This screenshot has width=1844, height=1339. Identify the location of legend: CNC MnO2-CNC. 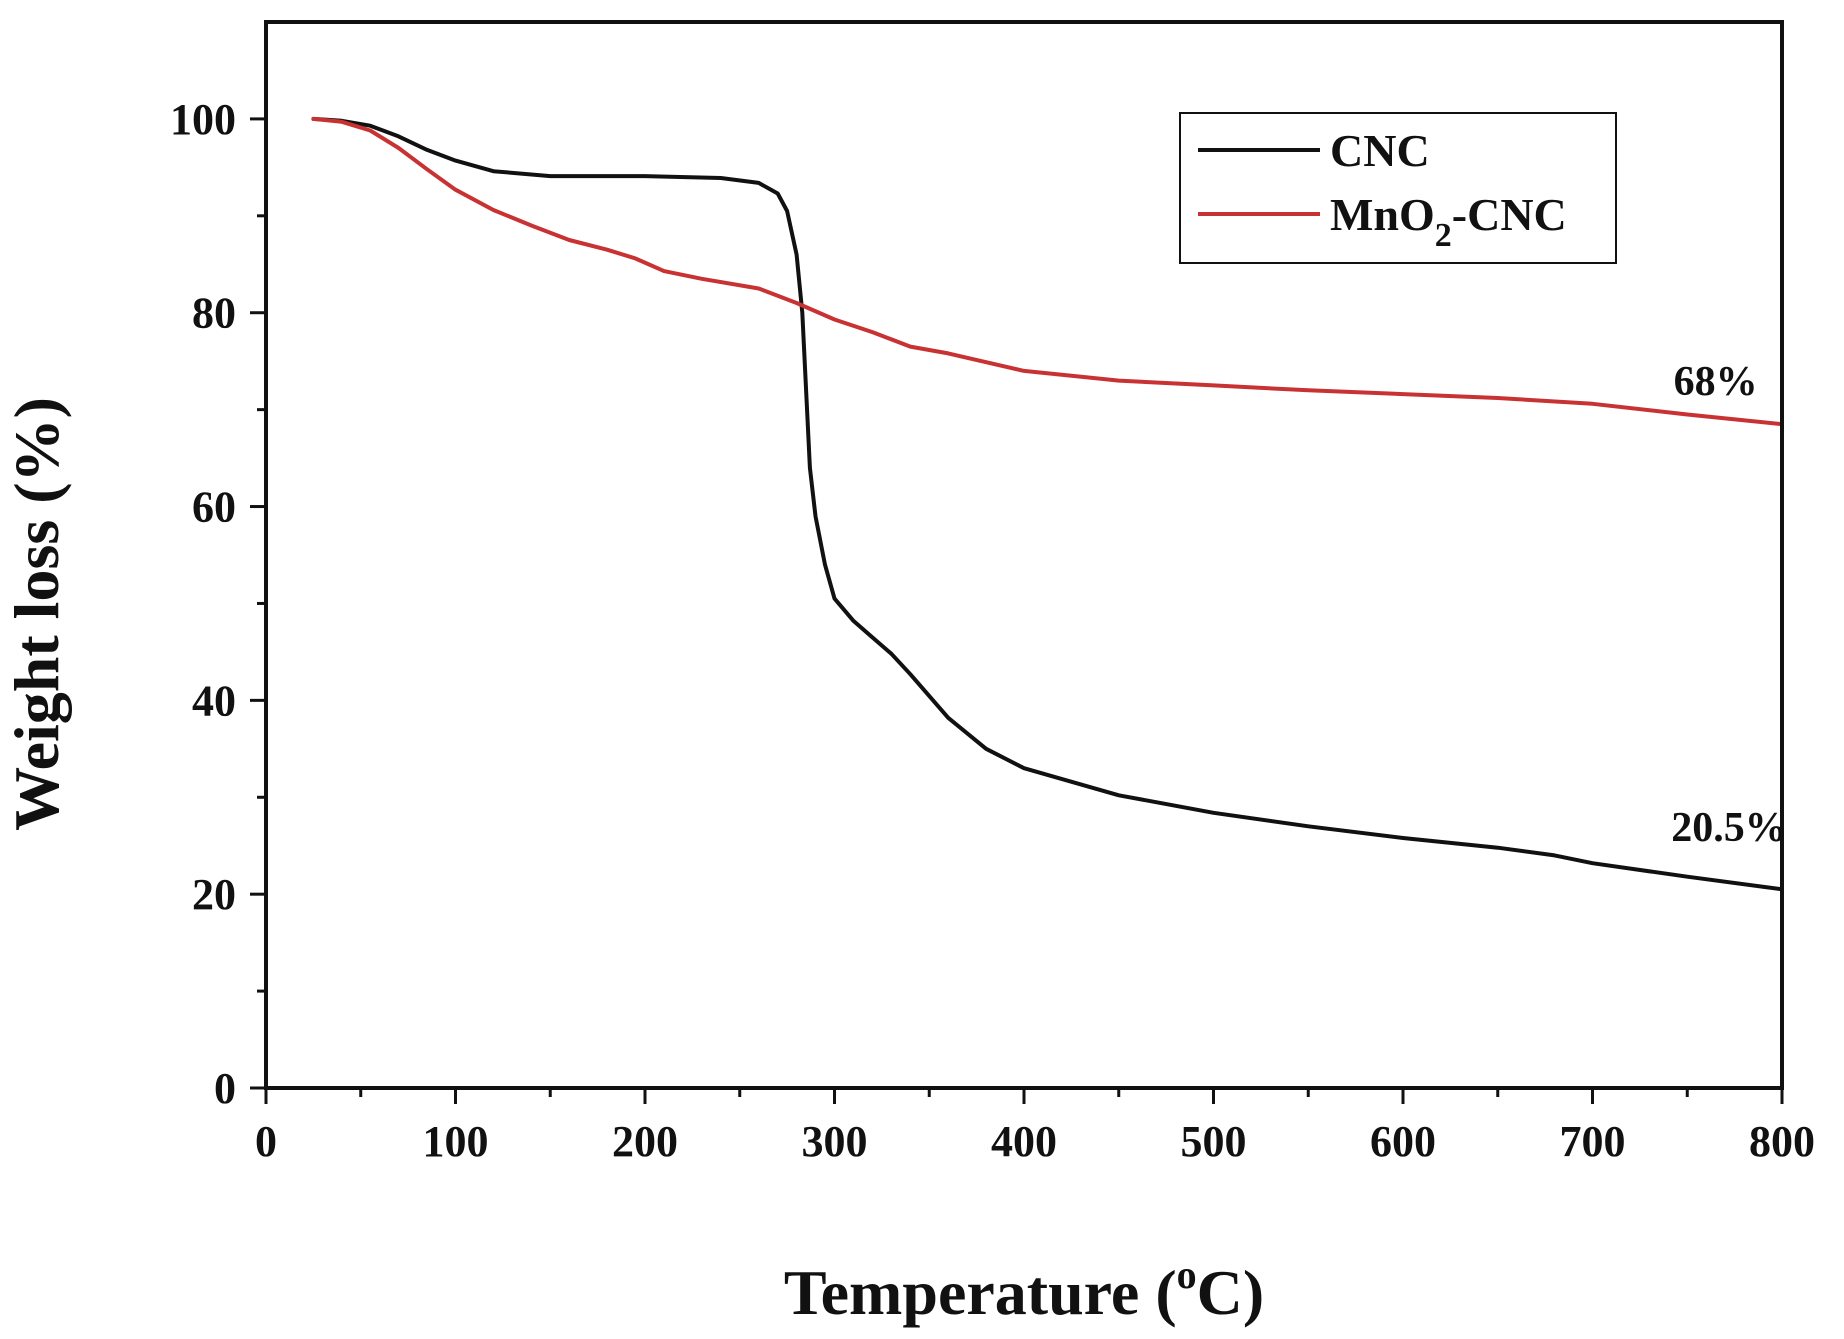
(1398, 188).